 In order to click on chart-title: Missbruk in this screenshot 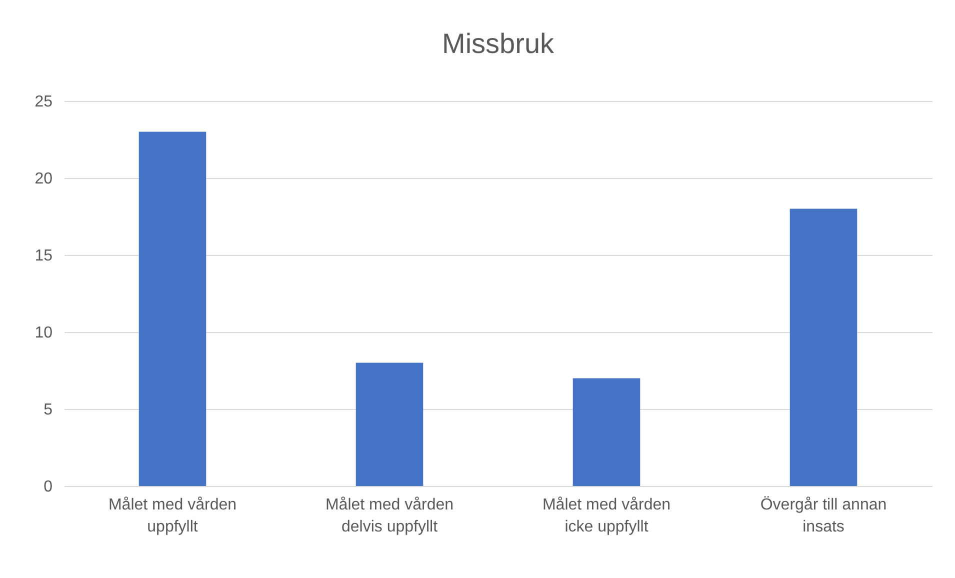, I will do `click(499, 43)`.